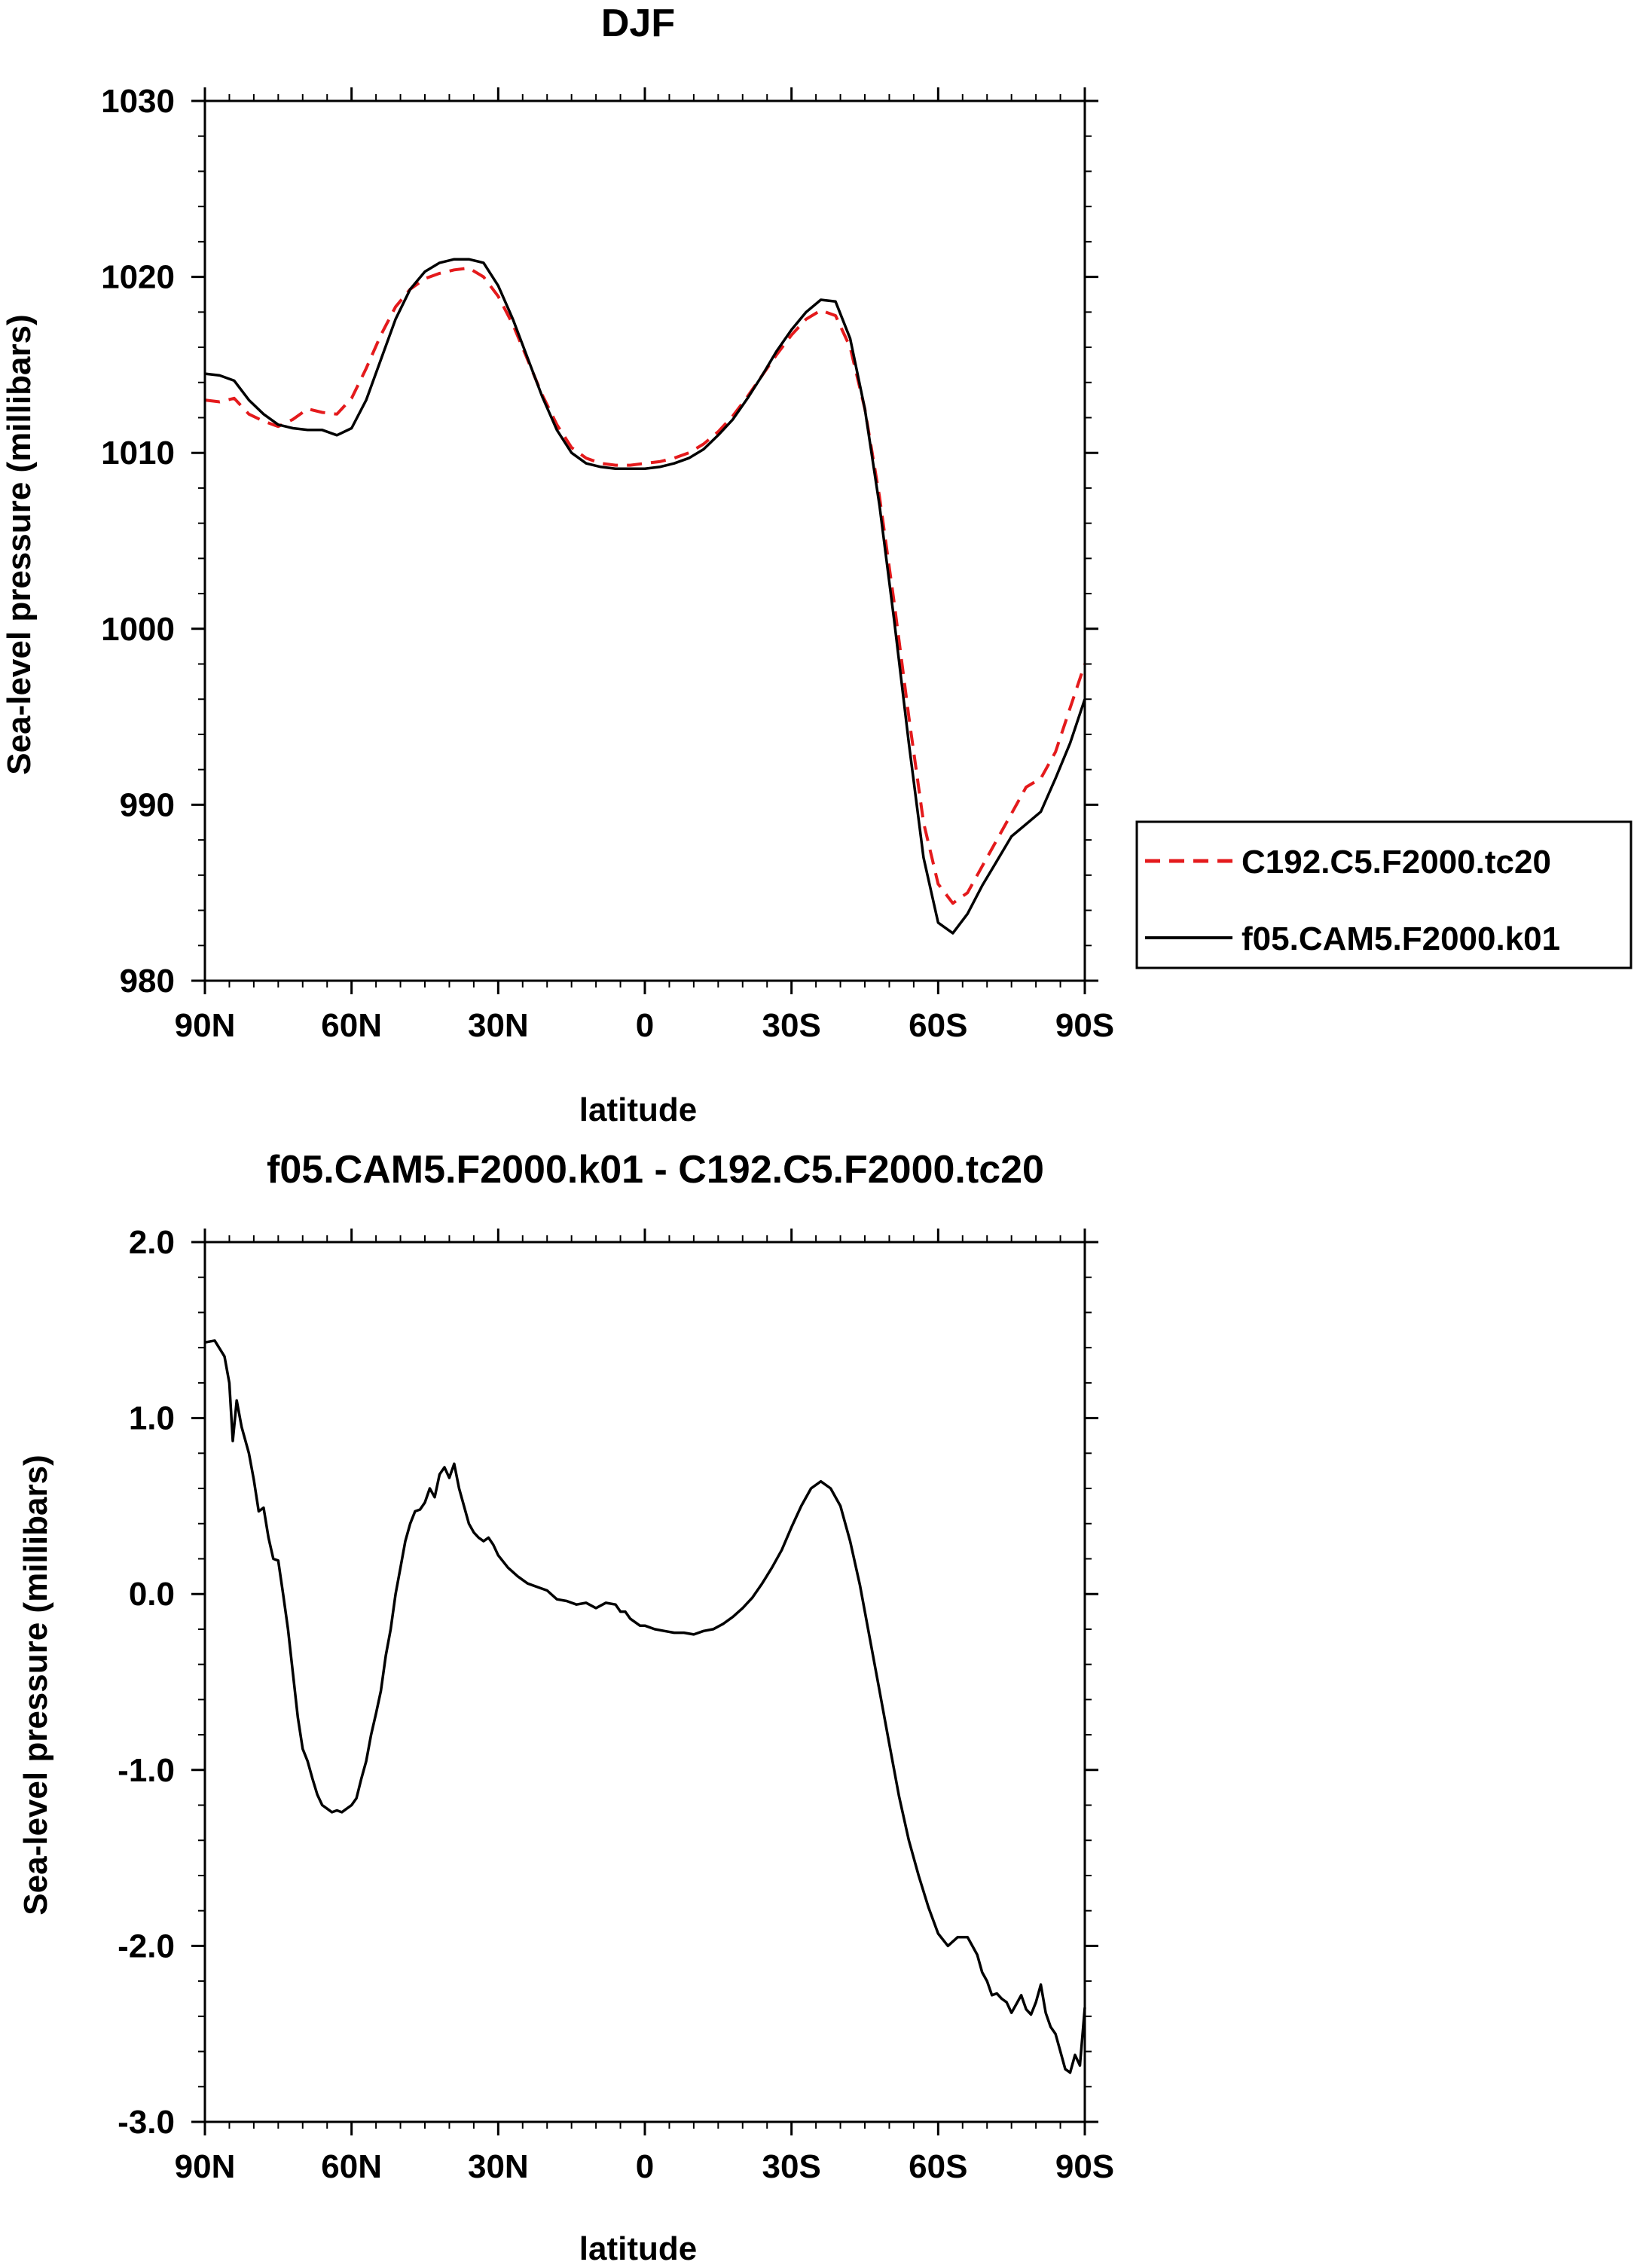 This screenshot has width=1634, height=2268. What do you see at coordinates (1396, 863) in the screenshot?
I see `legend-label-tc20: C192.C5.F2000.tc20` at bounding box center [1396, 863].